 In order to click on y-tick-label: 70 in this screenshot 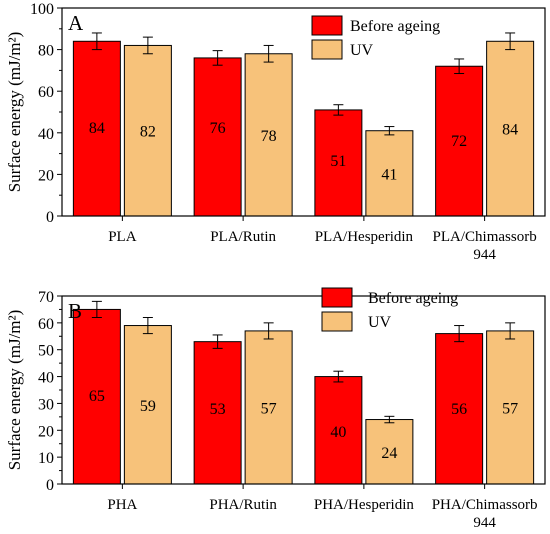, I will do `click(46, 297)`.